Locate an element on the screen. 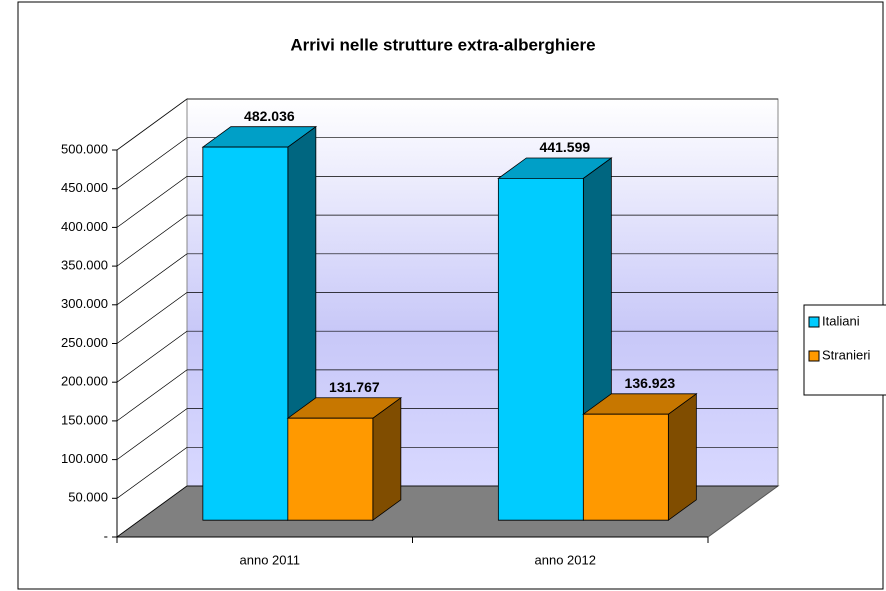 This screenshot has height=591, width=886. y-tick-label: 450.000 is located at coordinates (84, 187).